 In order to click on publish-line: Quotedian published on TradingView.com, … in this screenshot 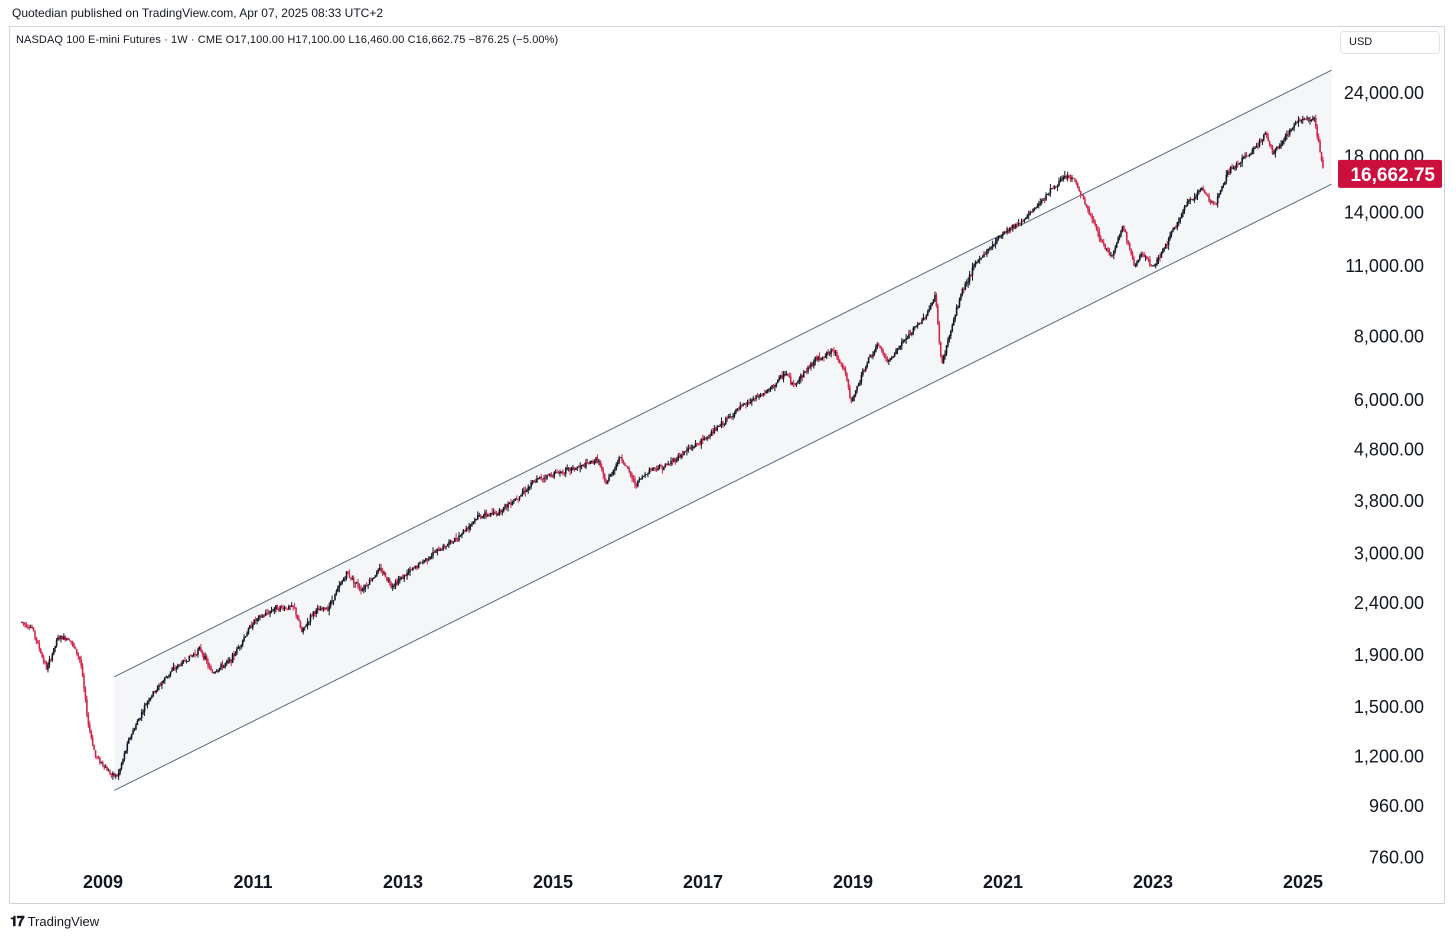, I will do `click(198, 13)`.